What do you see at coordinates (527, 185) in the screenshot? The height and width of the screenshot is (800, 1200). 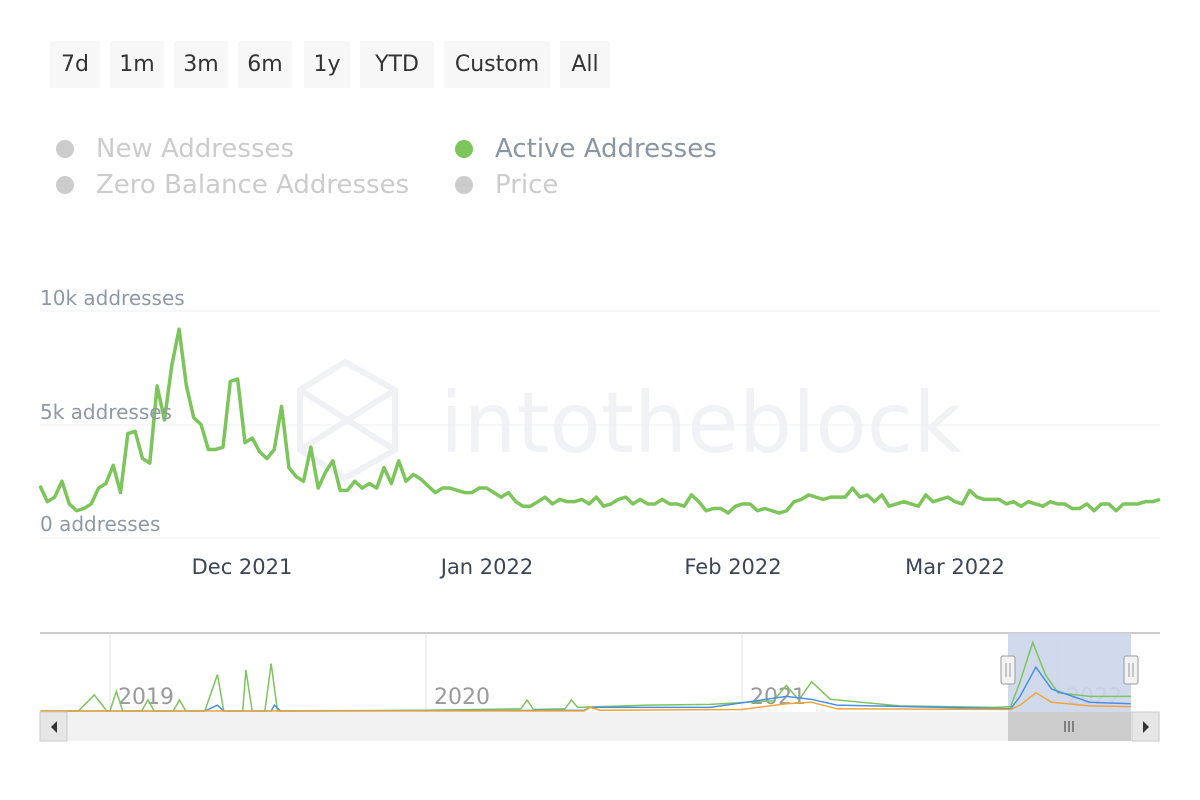 I see `legend-label: Price` at bounding box center [527, 185].